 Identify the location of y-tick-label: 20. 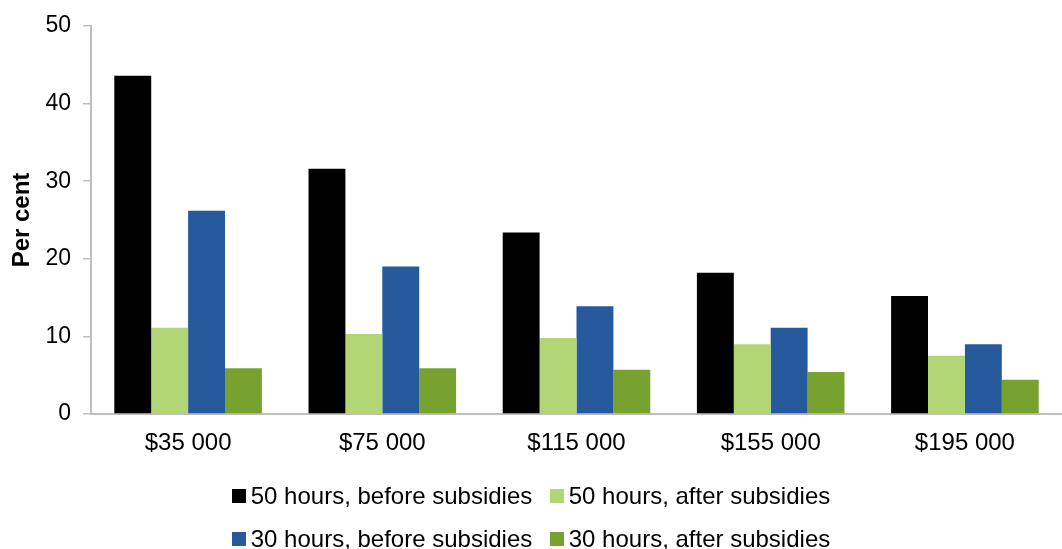
(58, 257).